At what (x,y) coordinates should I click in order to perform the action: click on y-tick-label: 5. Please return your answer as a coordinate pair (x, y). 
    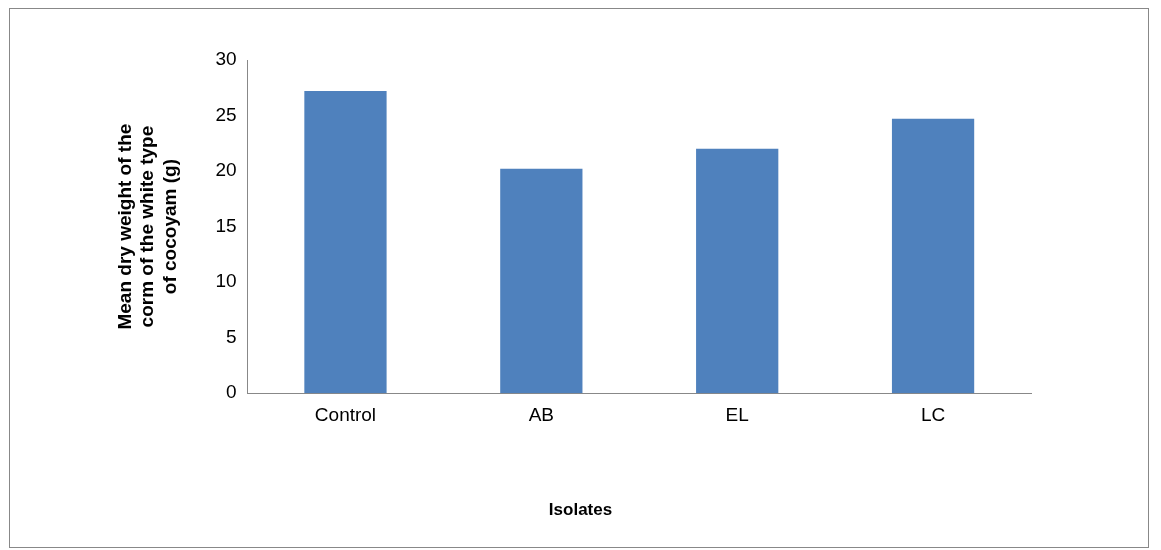
    Looking at the image, I should click on (231, 336).